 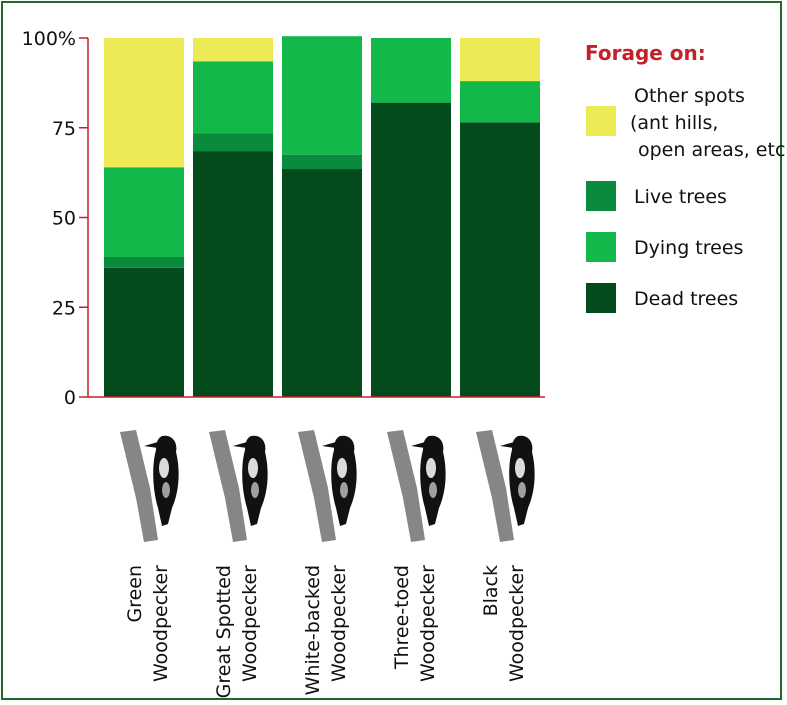 I want to click on woodpecker-illustrations, so click(x=327, y=486).